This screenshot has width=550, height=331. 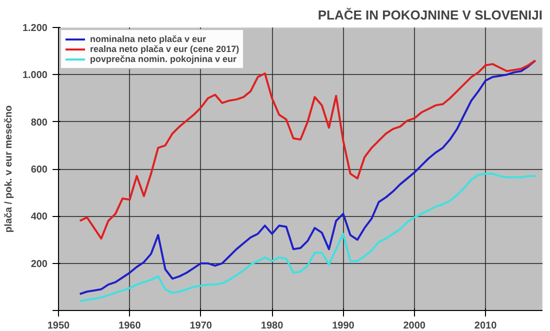 What do you see at coordinates (39, 264) in the screenshot?
I see `y-tick-label: 200` at bounding box center [39, 264].